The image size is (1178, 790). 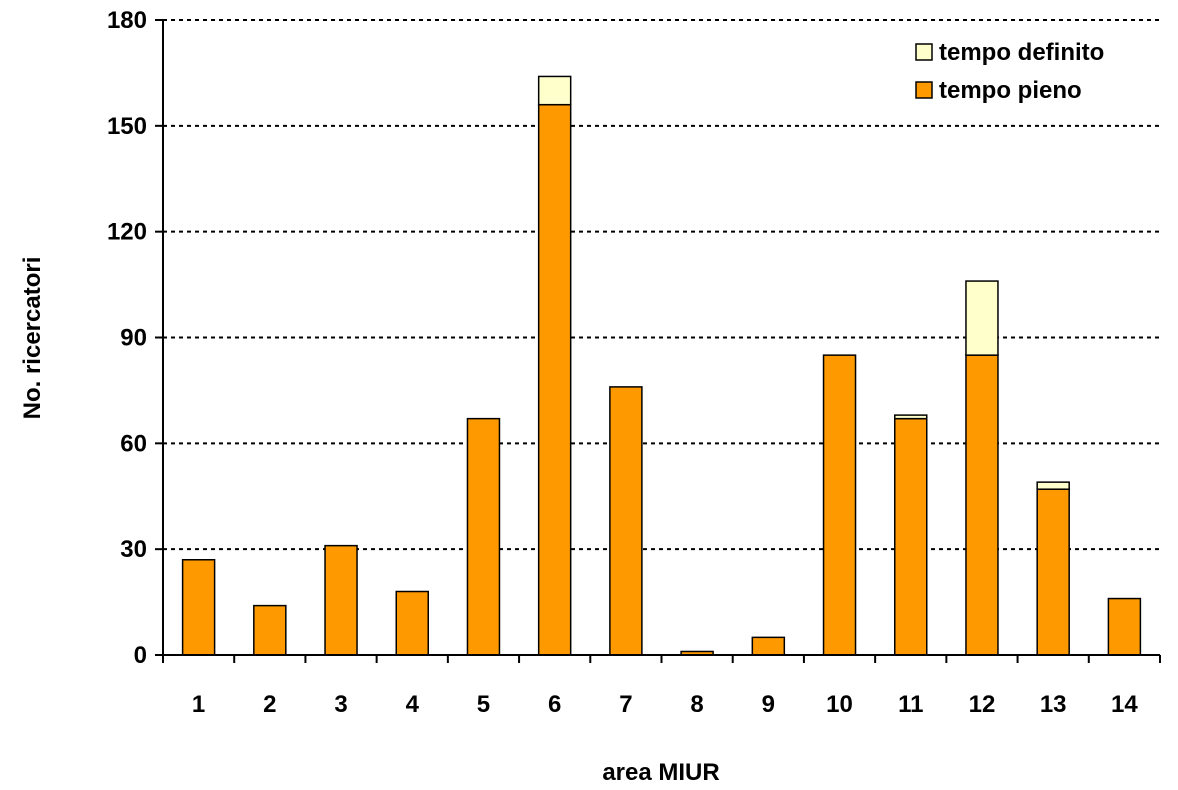 I want to click on legend-label-tempo-pieno: tempo pieno, so click(x=1010, y=90).